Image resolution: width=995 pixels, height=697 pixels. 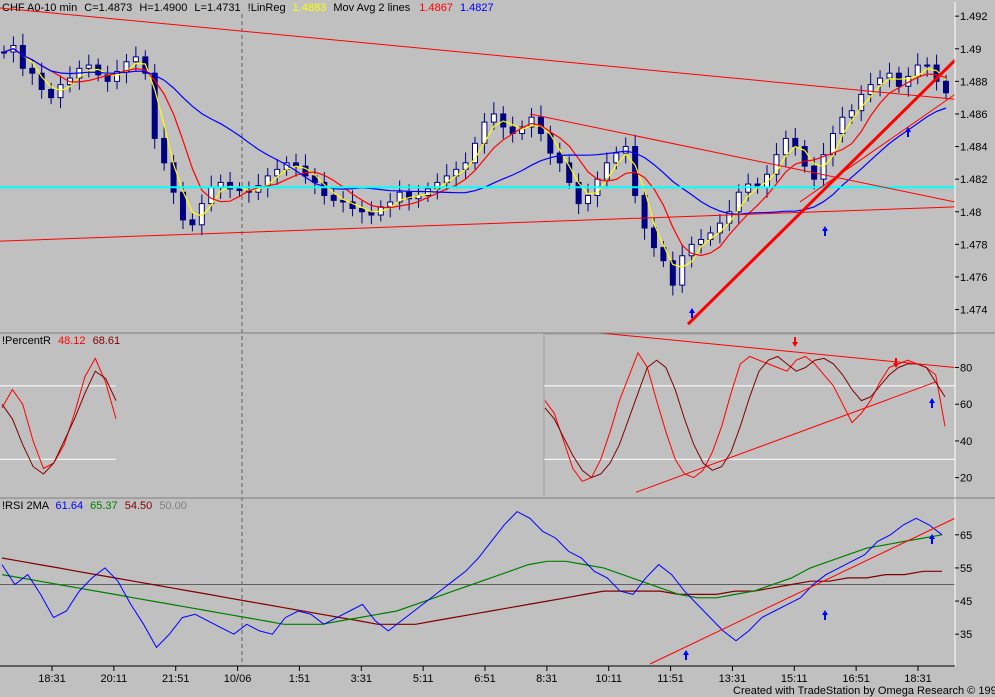 I want to click on price-y-tick-label: 1.482, so click(x=974, y=180).